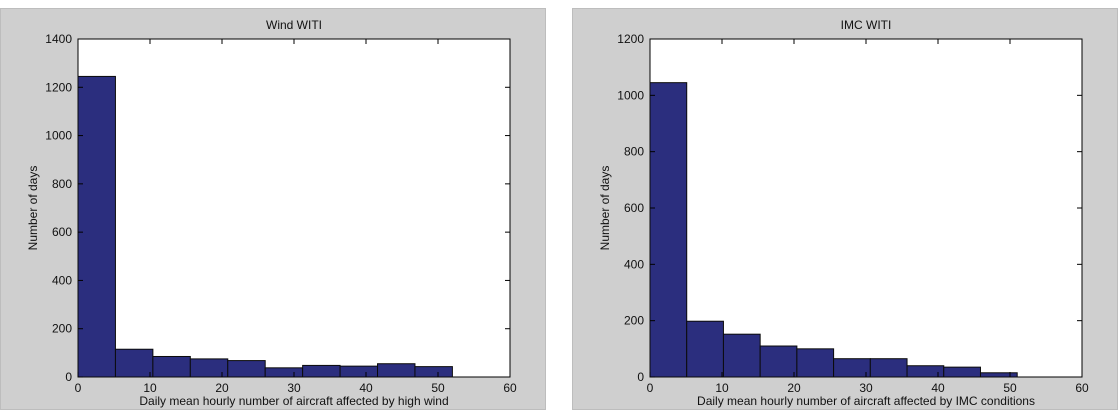 This screenshot has width=1118, height=417. I want to click on chart-title: IMC WITI, so click(866, 25).